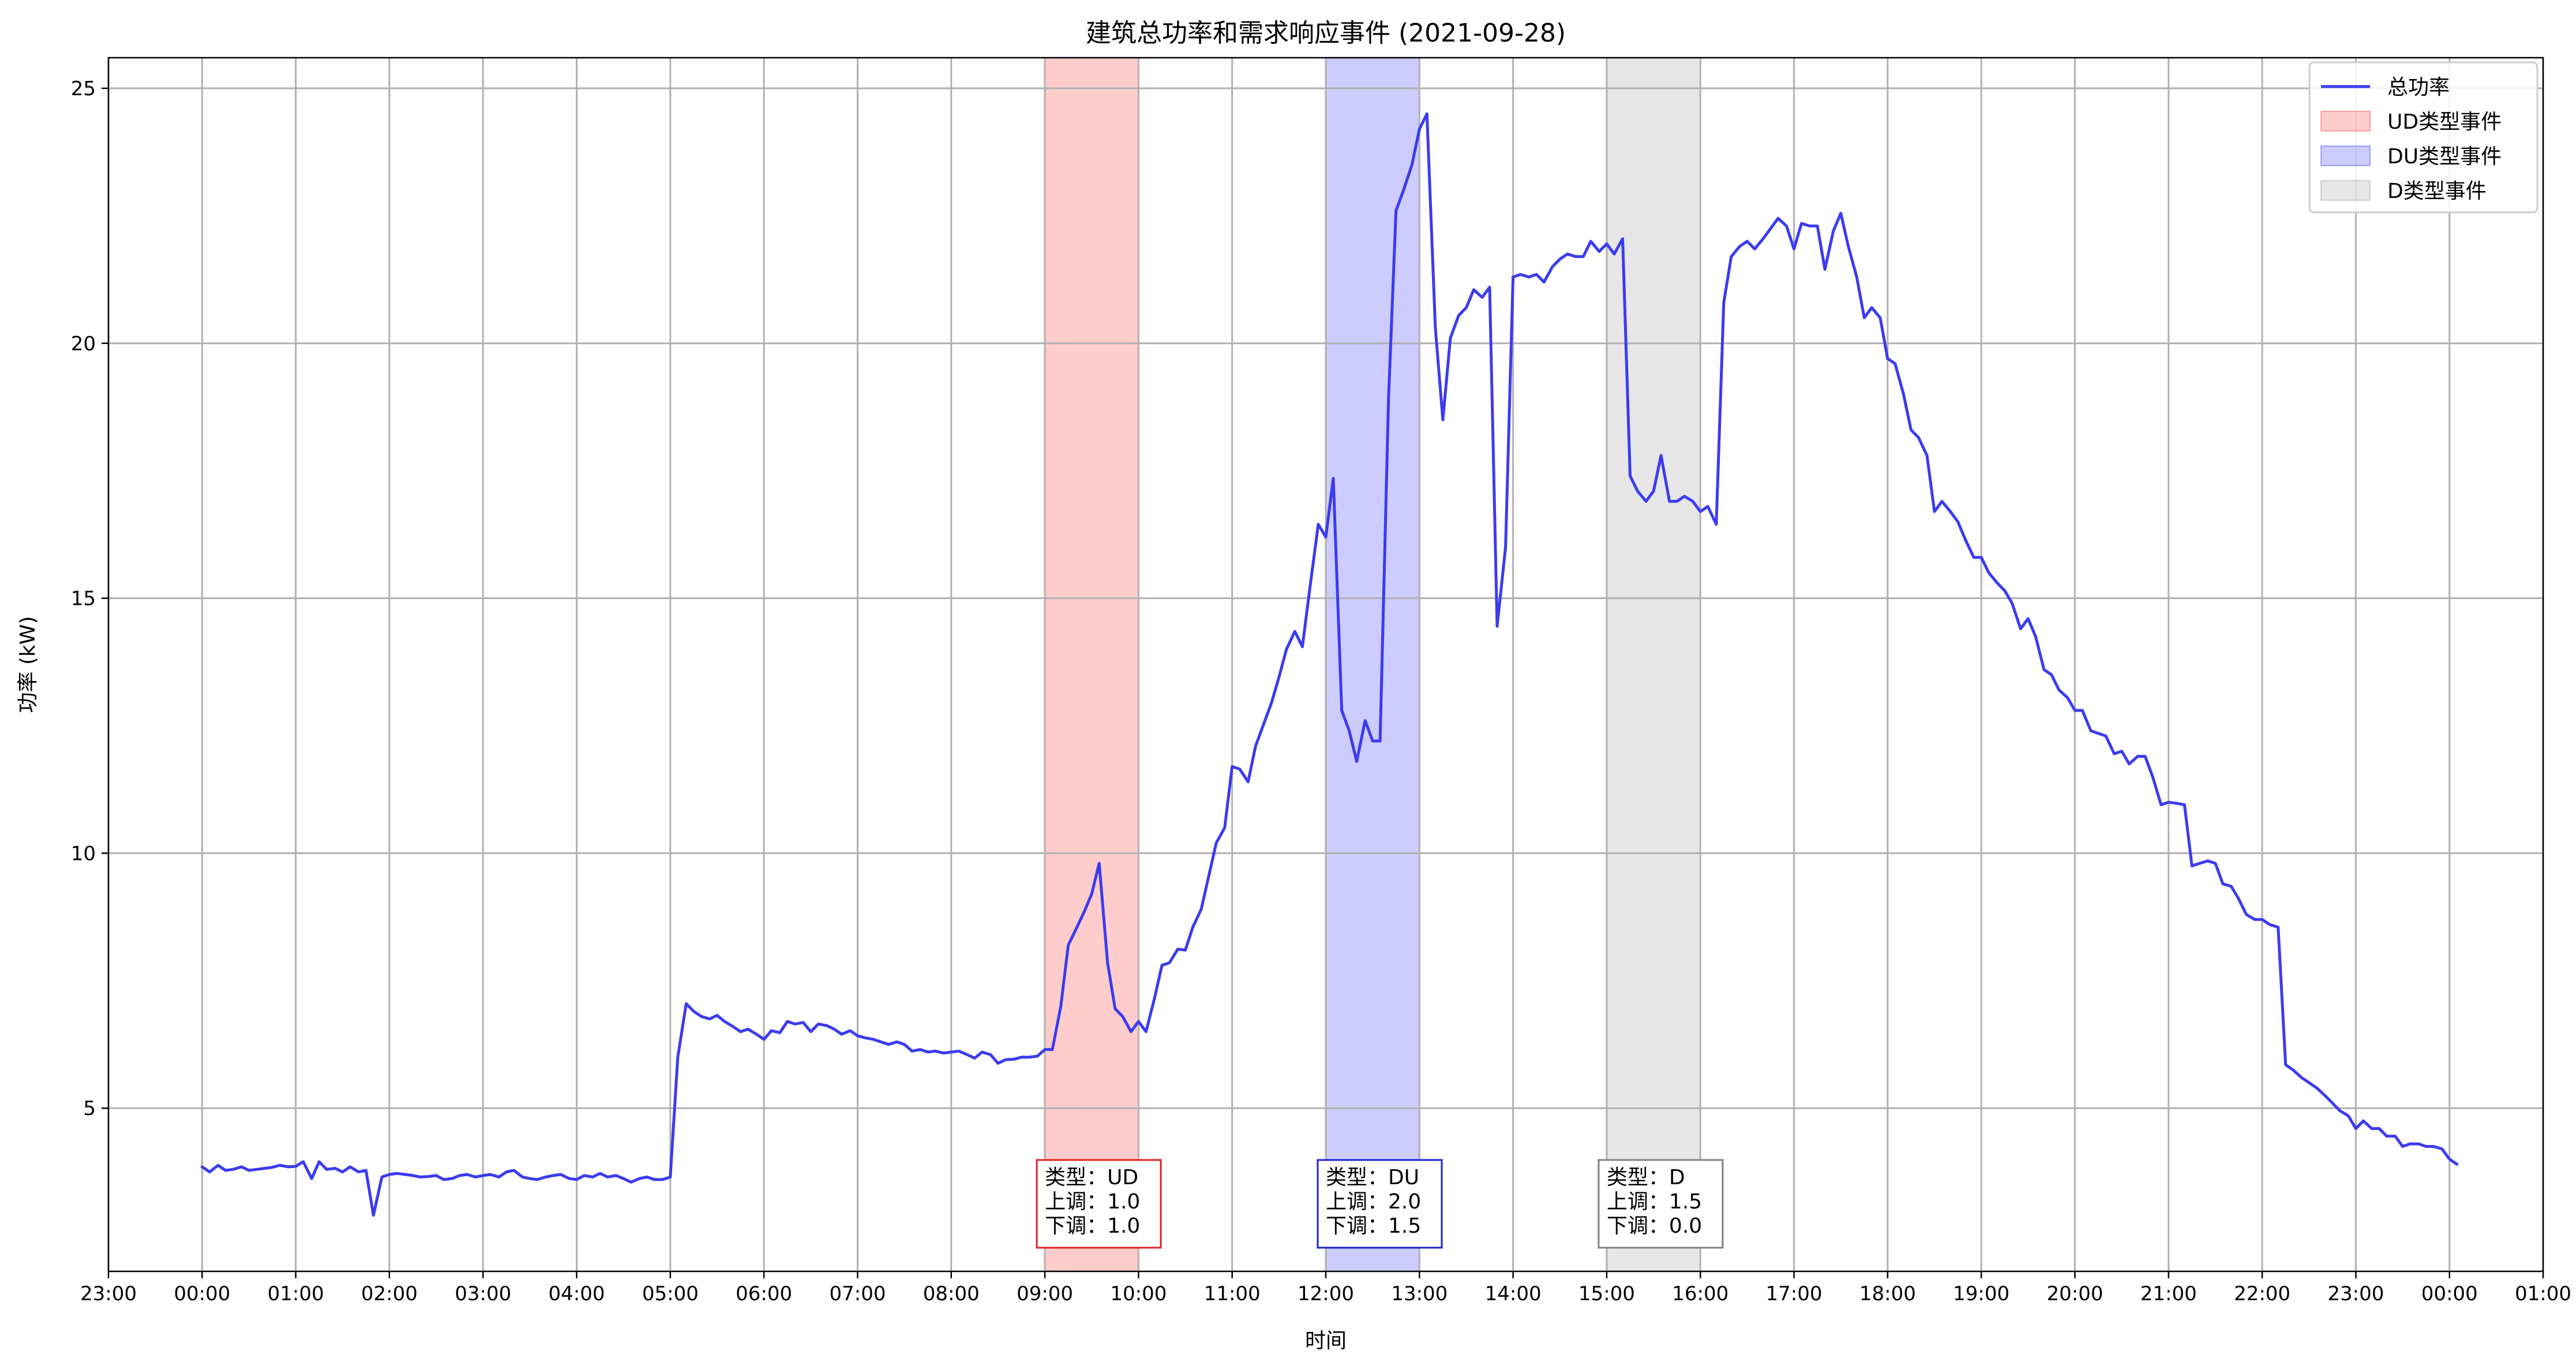 This screenshot has width=2576, height=1366. Describe the element at coordinates (83, 853) in the screenshot. I see `y-tick-label-1: 10` at that location.